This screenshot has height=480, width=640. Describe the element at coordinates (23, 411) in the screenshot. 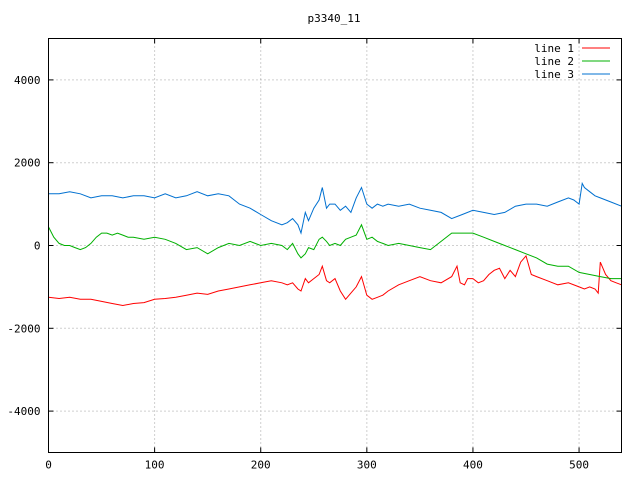

I see `y-tick-label: -4000` at that location.